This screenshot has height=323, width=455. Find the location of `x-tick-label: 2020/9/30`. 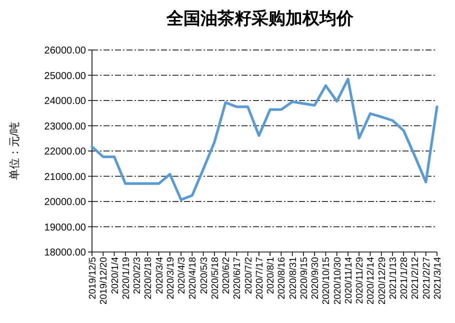

x-tick-label: 2020/9/30 is located at coordinates (316, 278).